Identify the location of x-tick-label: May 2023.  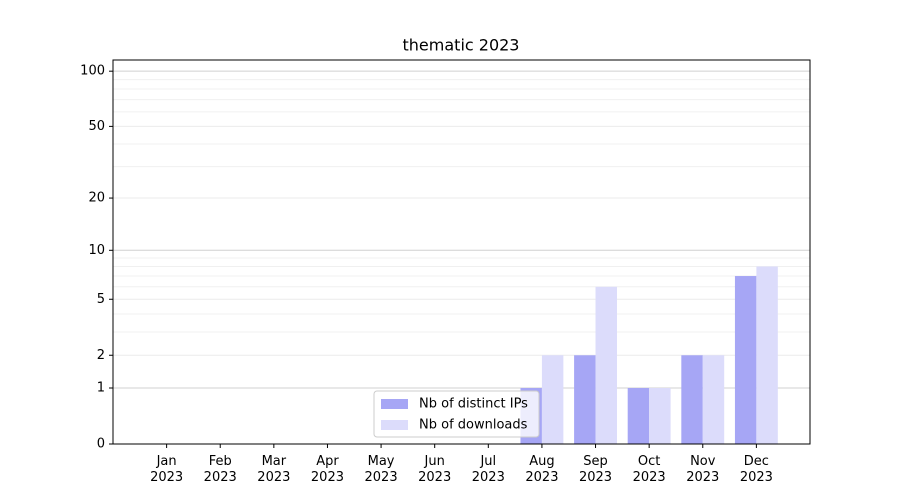
(381, 469).